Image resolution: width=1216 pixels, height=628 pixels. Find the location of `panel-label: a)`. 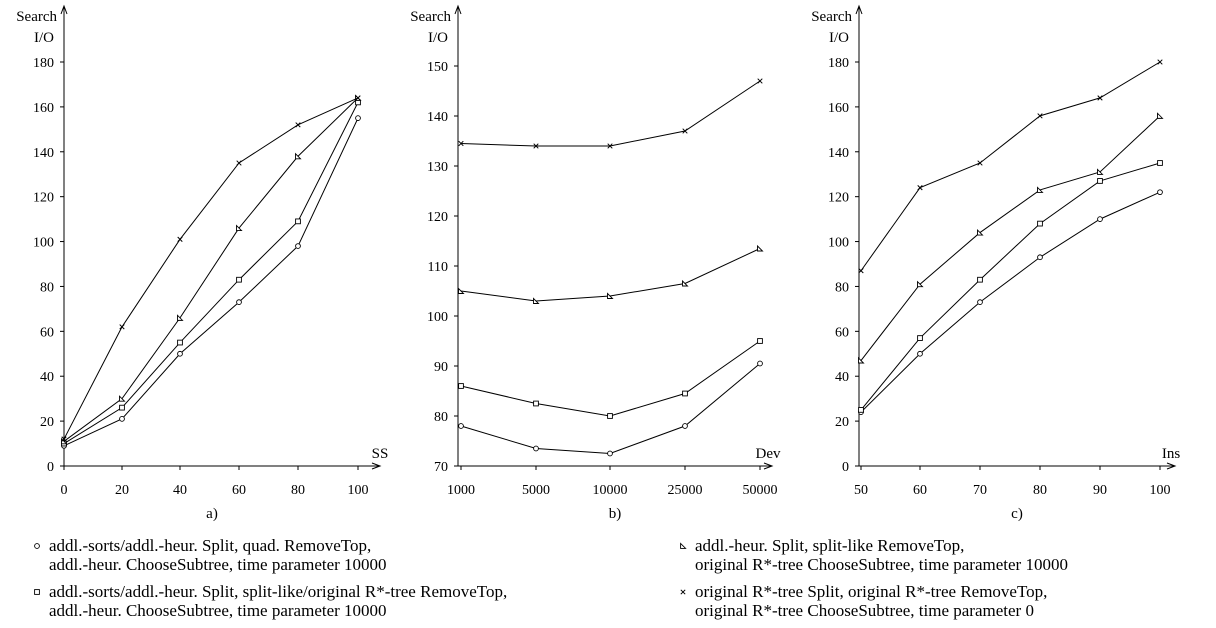

panel-label: a) is located at coordinates (212, 514).